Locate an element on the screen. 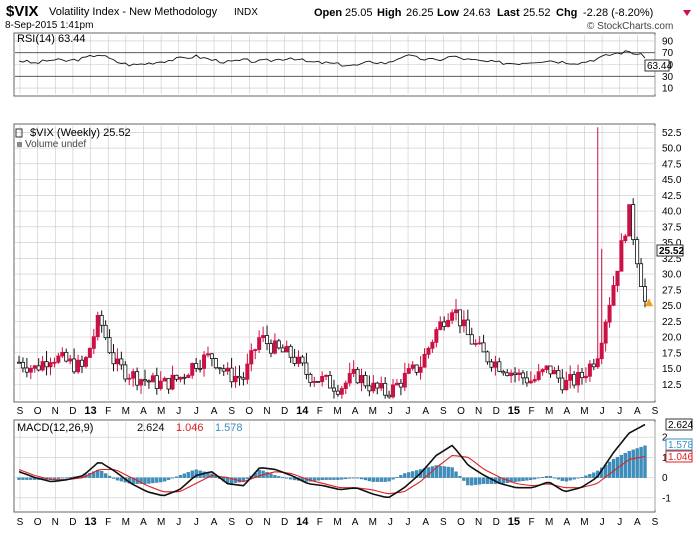 The image size is (700, 535). price-tick-label: 12.5 is located at coordinates (672, 385).